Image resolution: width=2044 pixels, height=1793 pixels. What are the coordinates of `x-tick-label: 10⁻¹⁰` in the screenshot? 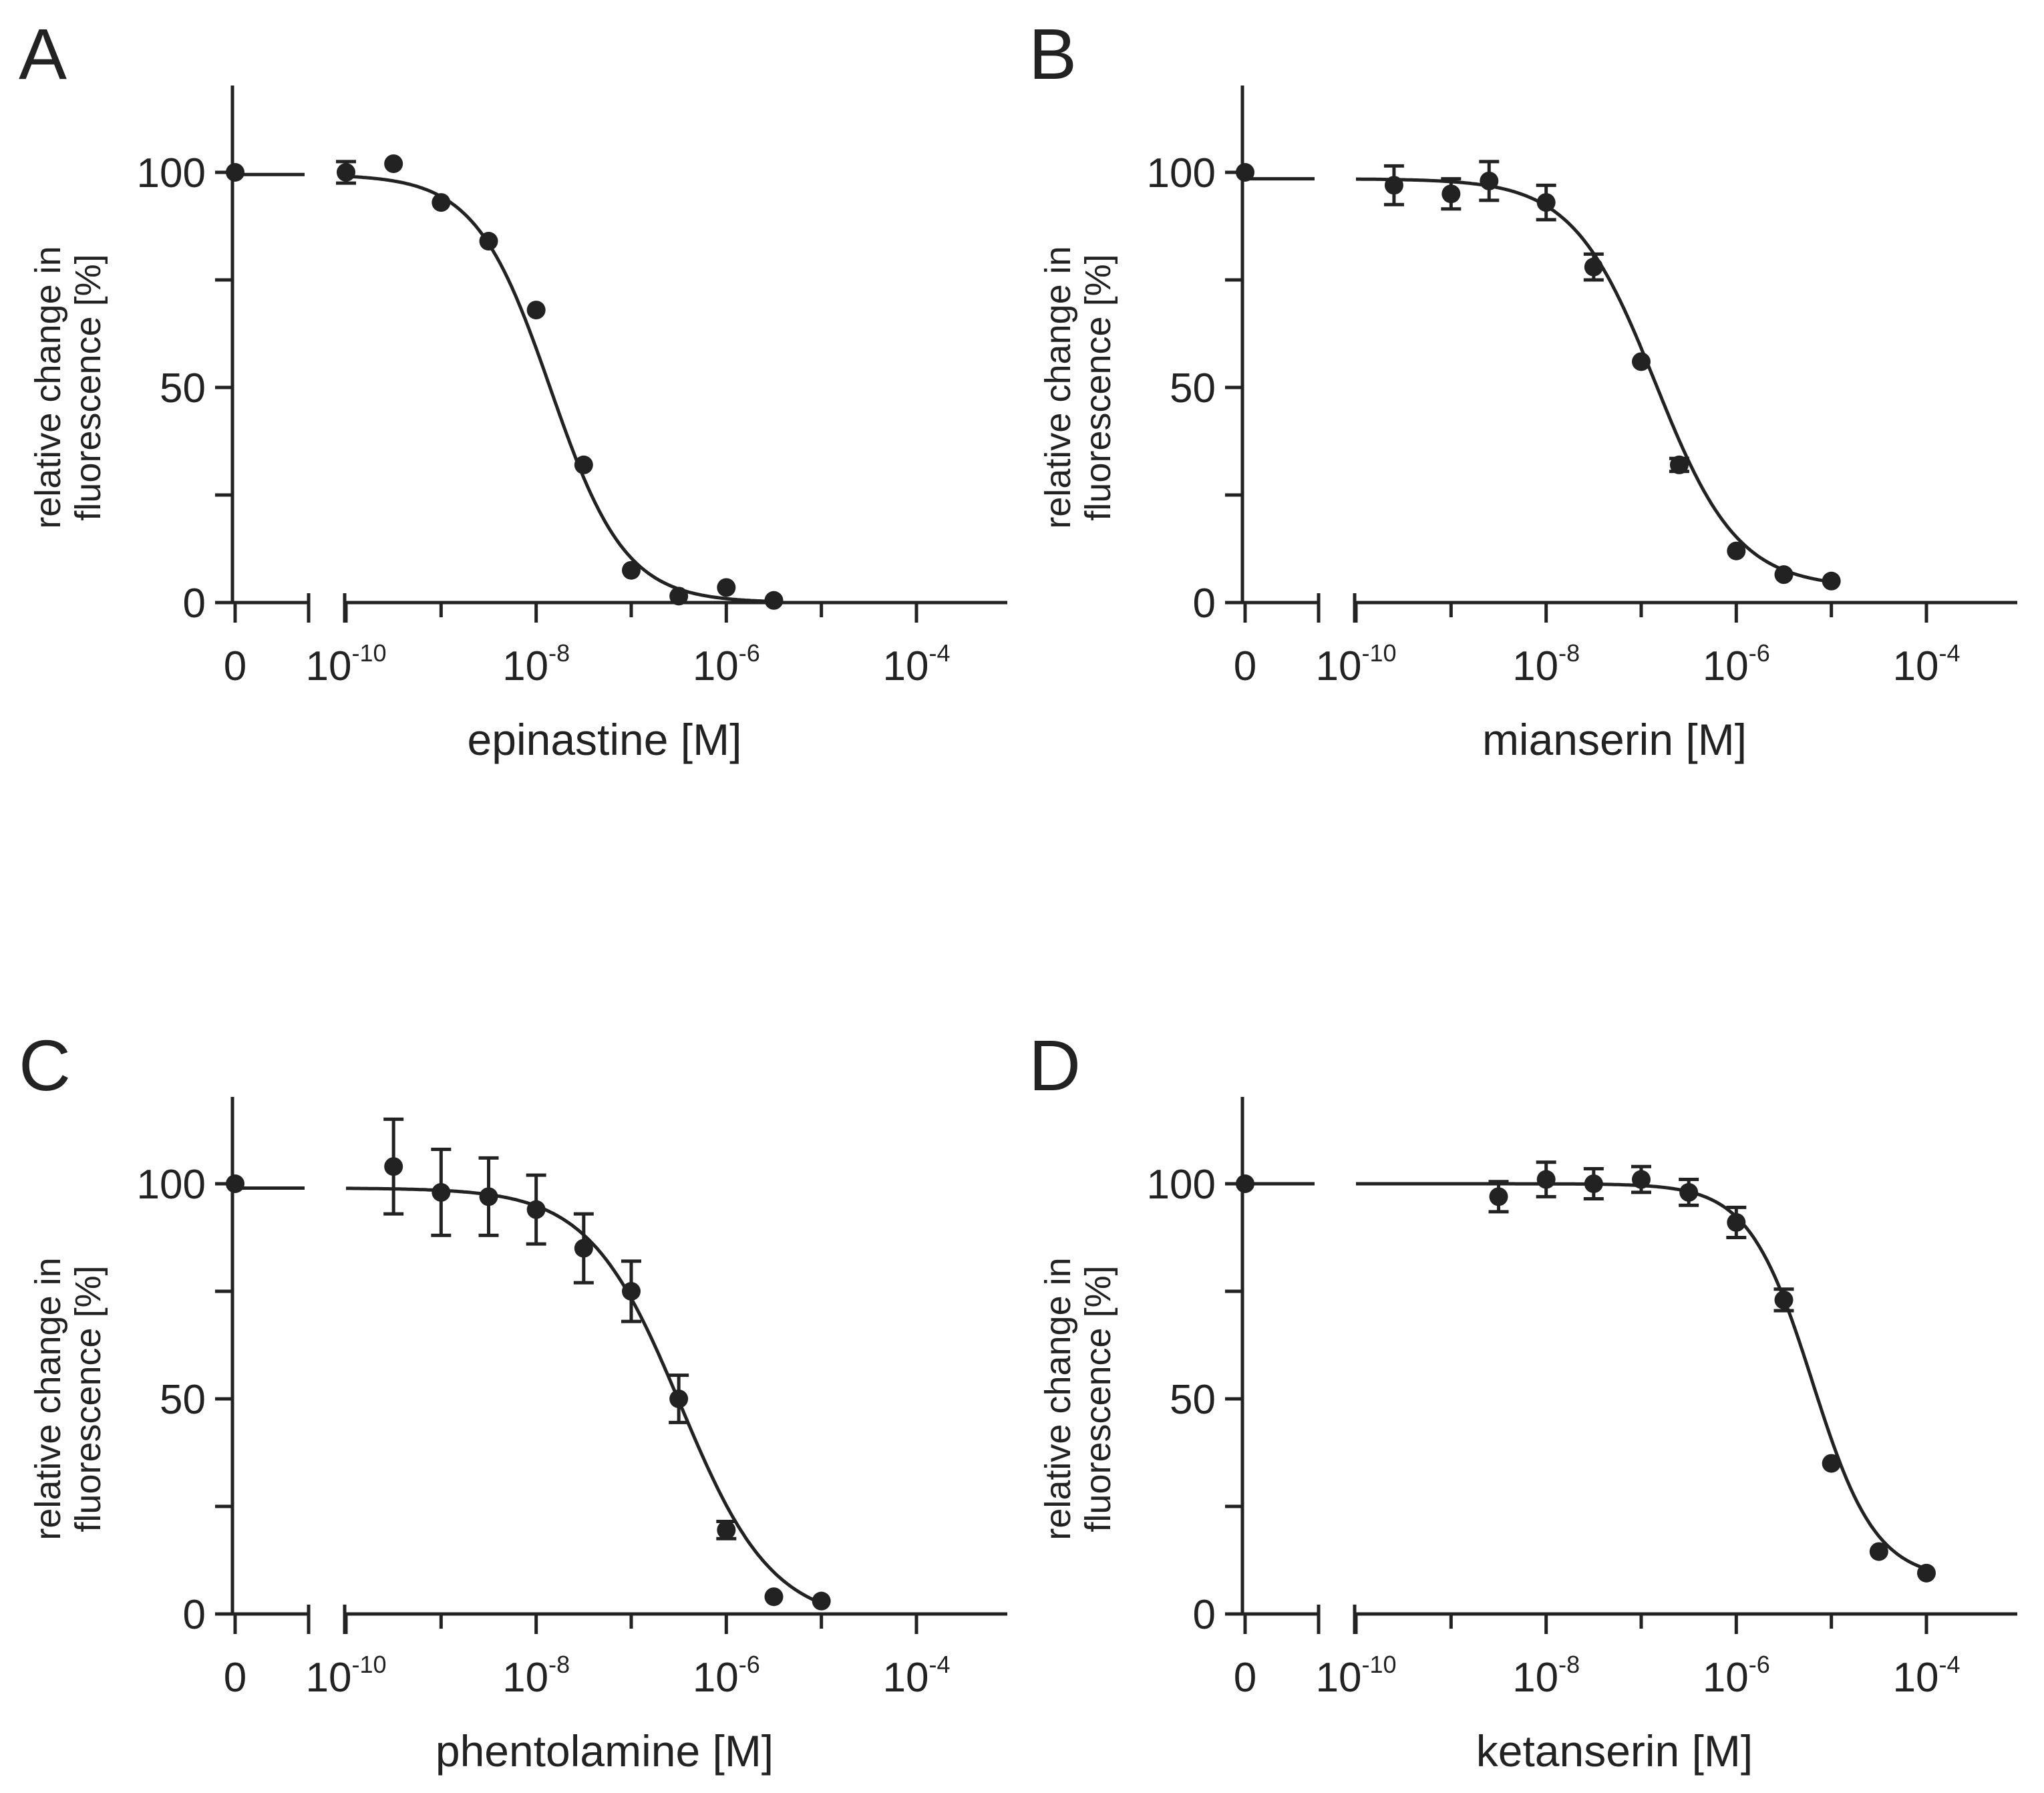 It's located at (1356, 664).